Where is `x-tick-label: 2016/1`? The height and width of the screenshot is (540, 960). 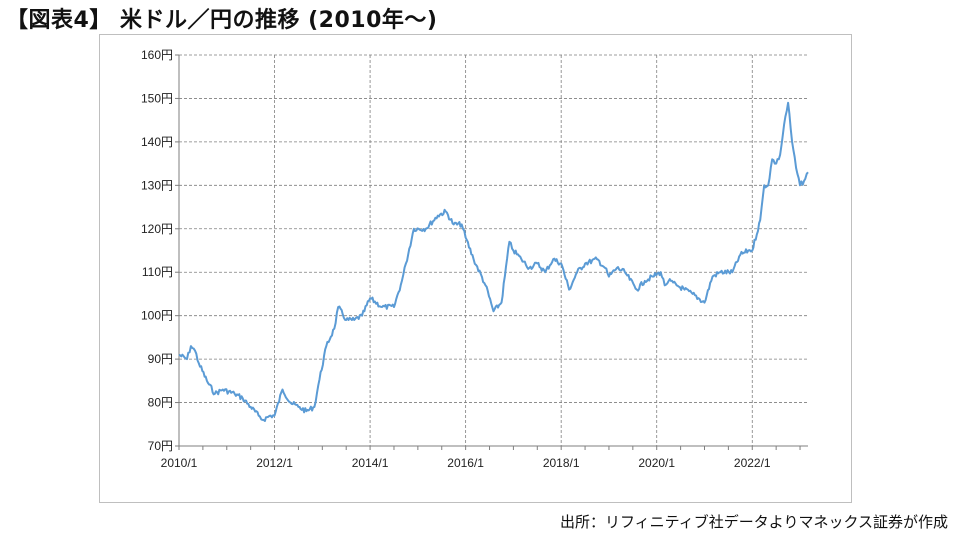
x-tick-label: 2016/1 is located at coordinates (465, 463).